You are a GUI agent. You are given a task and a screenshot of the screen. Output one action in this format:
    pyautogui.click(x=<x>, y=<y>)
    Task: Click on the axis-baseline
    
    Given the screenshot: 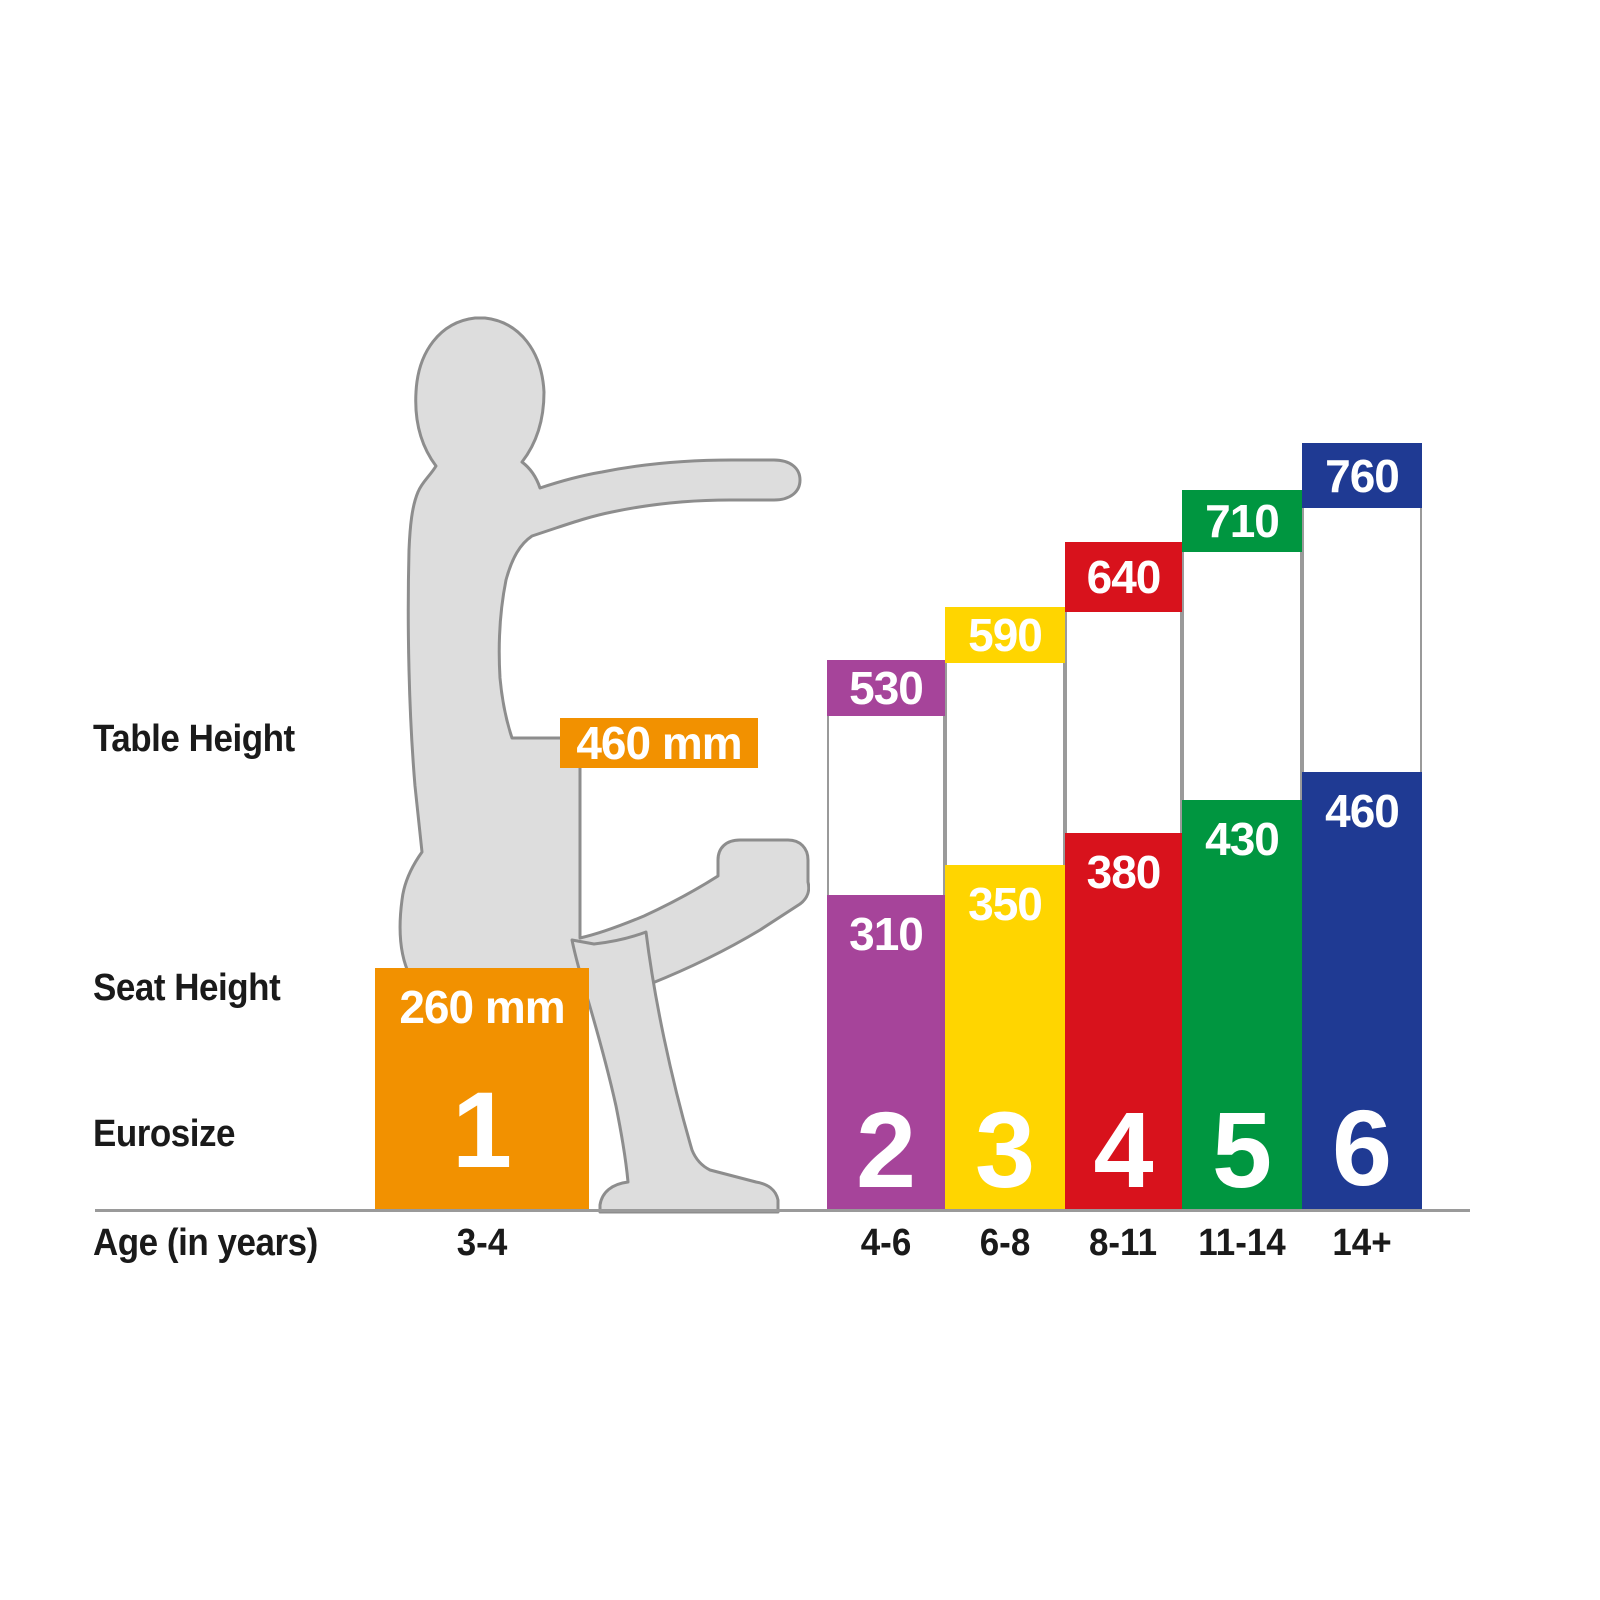 What is the action you would take?
    pyautogui.click(x=782, y=1210)
    